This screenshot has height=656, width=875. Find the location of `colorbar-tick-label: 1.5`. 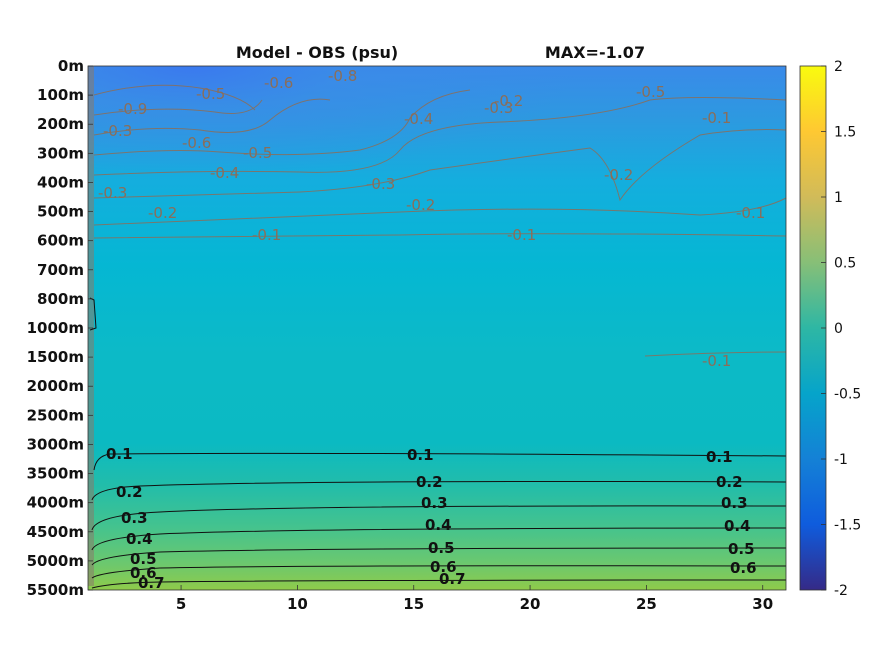

colorbar-tick-label: 1.5 is located at coordinates (845, 133).